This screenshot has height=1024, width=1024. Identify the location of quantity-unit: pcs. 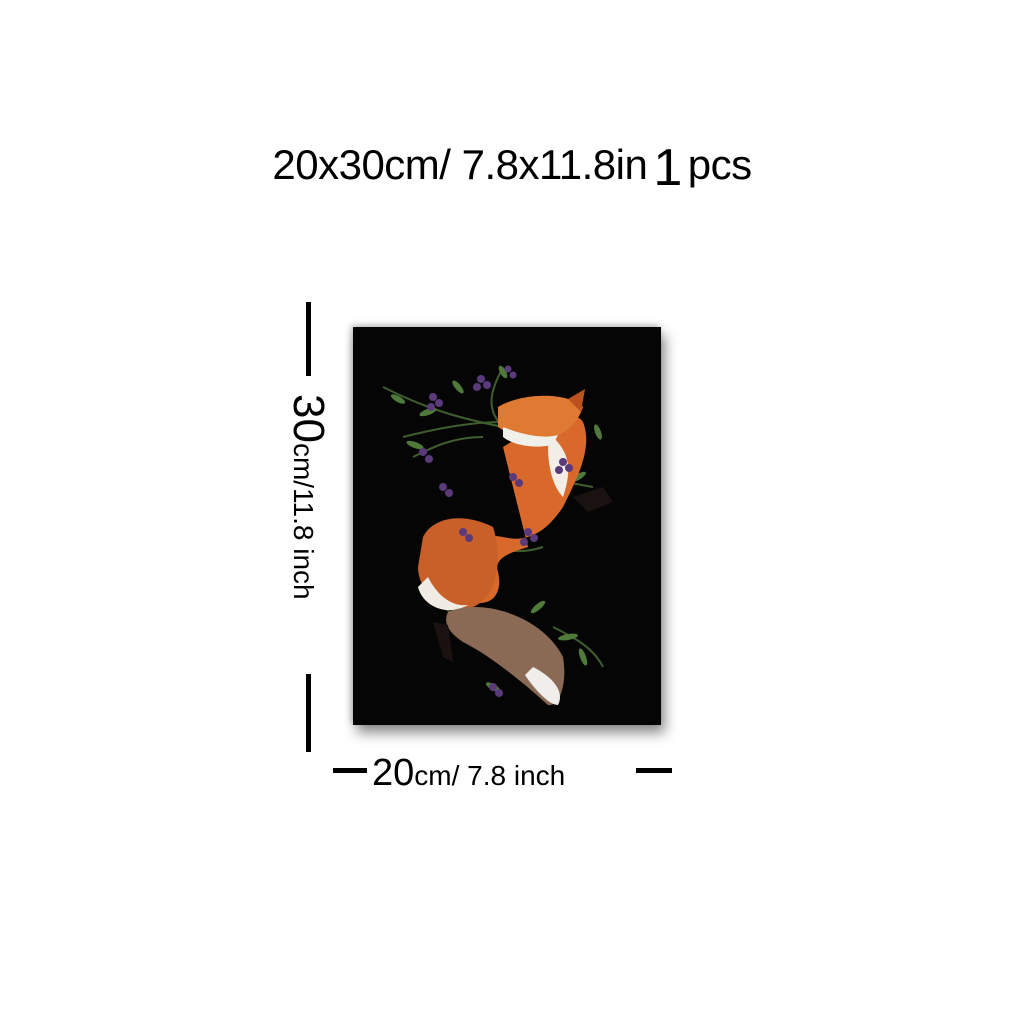
(719, 164).